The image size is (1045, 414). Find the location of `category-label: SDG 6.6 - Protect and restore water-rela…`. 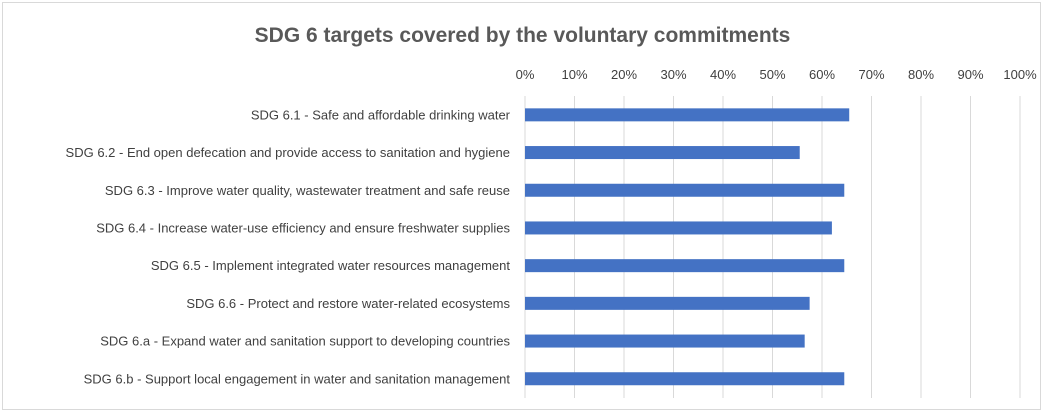

category-label: SDG 6.6 - Protect and restore water-rela… is located at coordinates (348, 303).